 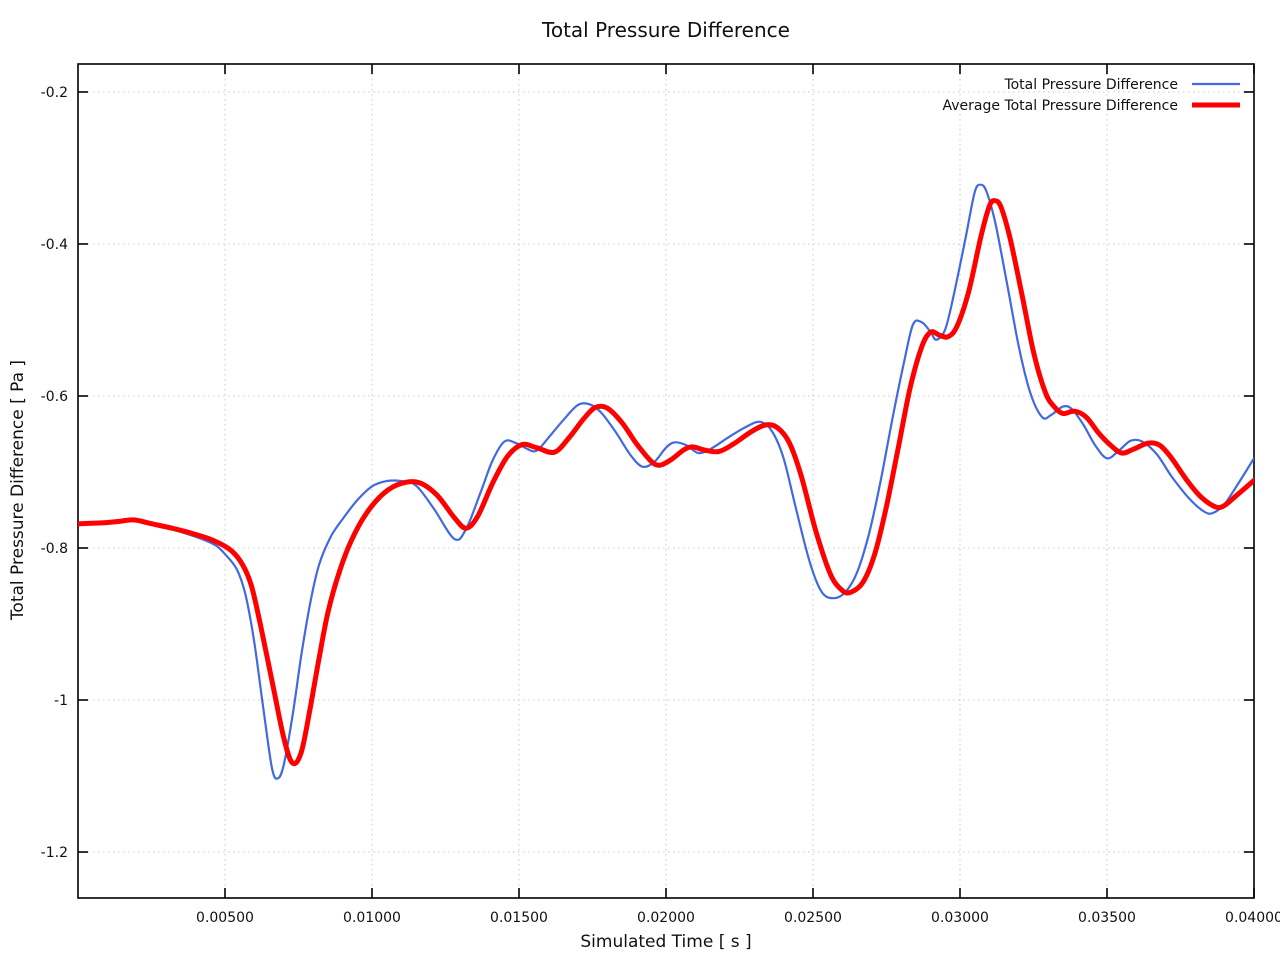 I want to click on legend-entry: Average Total Pressure Difference, so click(x=1091, y=106).